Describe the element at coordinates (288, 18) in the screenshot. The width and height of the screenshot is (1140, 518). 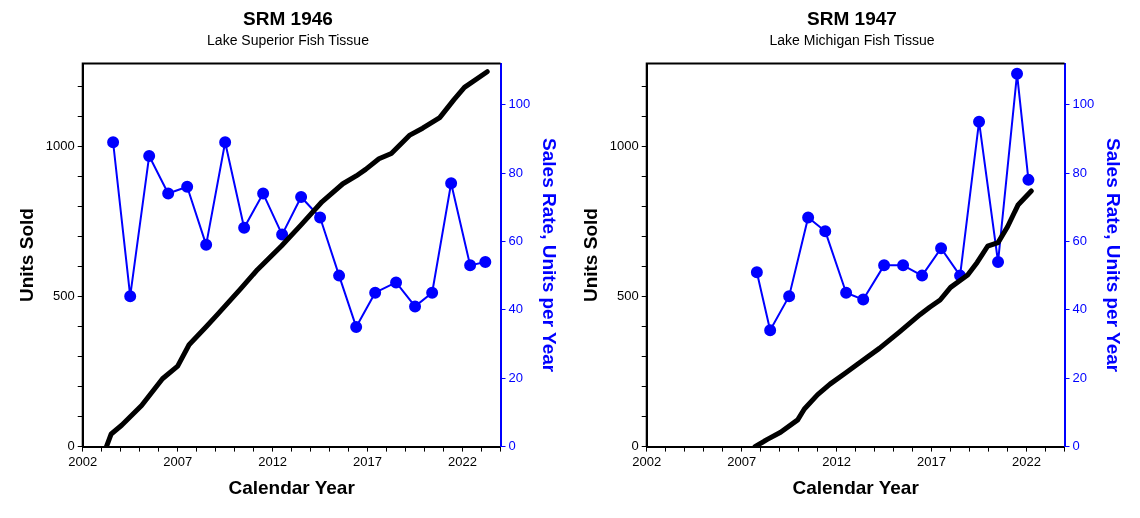
I see `chart-title: SRM 1946` at that location.